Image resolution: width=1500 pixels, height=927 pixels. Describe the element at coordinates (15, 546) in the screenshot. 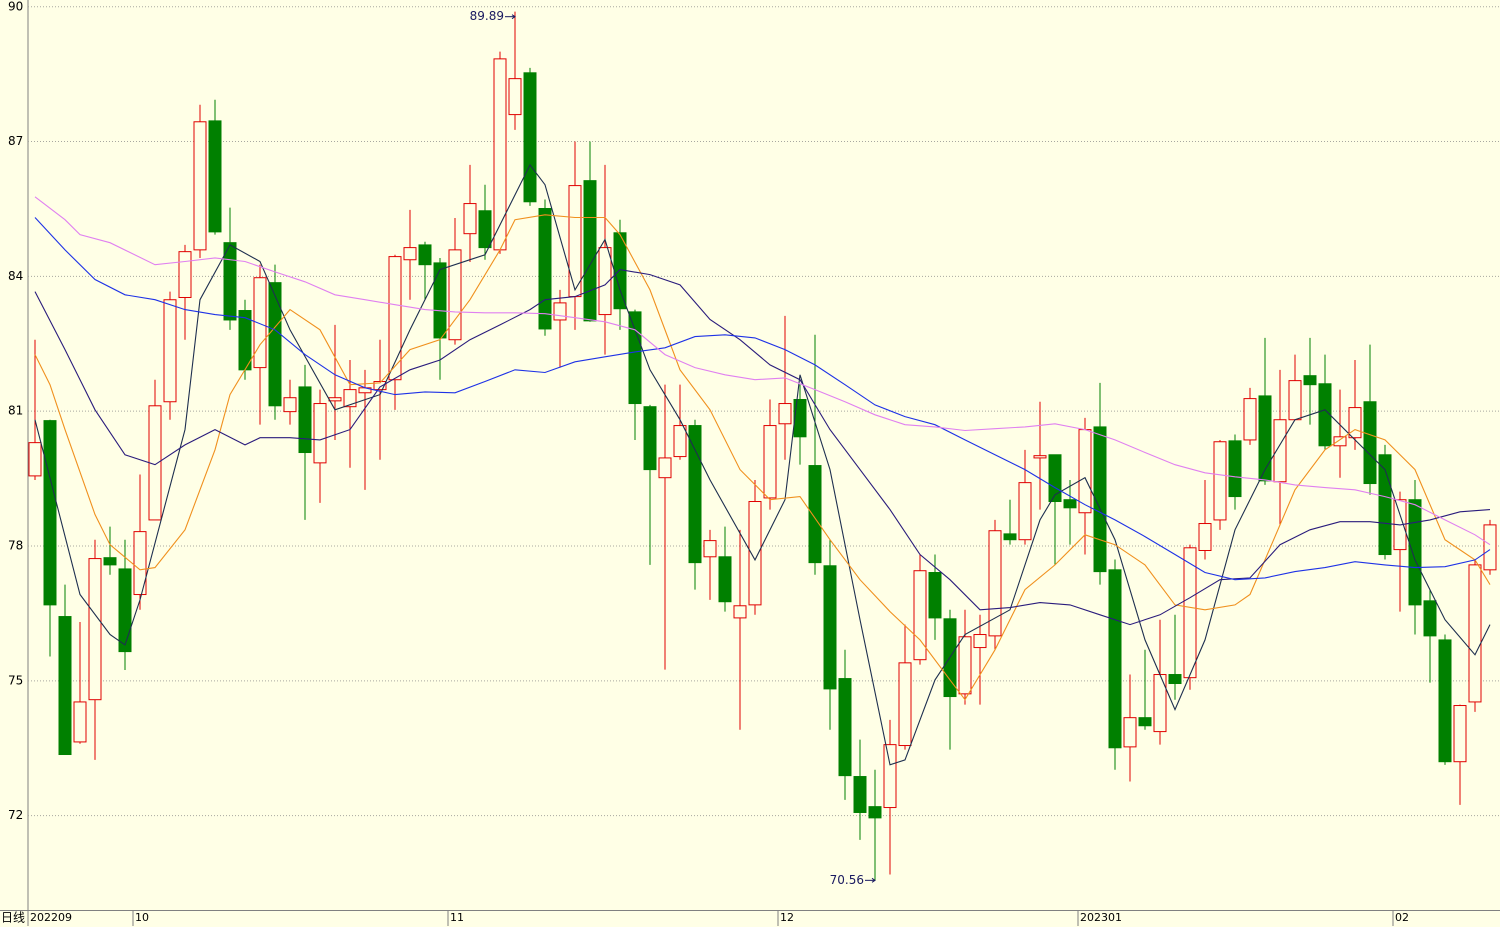

I see `y-tick-label: 78` at that location.